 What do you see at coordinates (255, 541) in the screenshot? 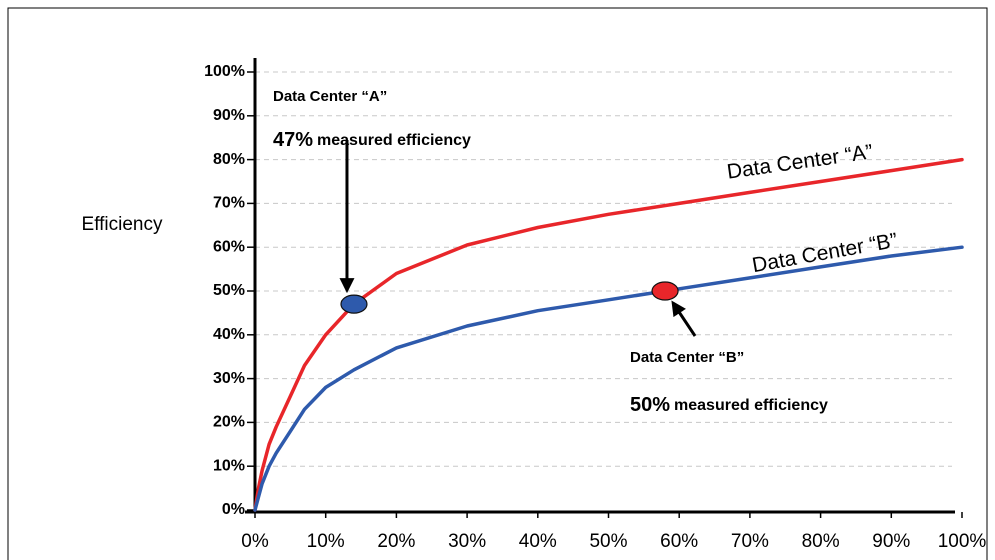
I see `x-tick-label: 0%` at bounding box center [255, 541].